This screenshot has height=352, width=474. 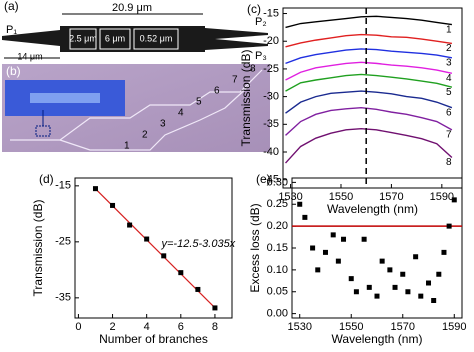 What do you see at coordinates (198, 244) in the screenshot?
I see `fit-equation: y=-12.5-3.035x` at bounding box center [198, 244].